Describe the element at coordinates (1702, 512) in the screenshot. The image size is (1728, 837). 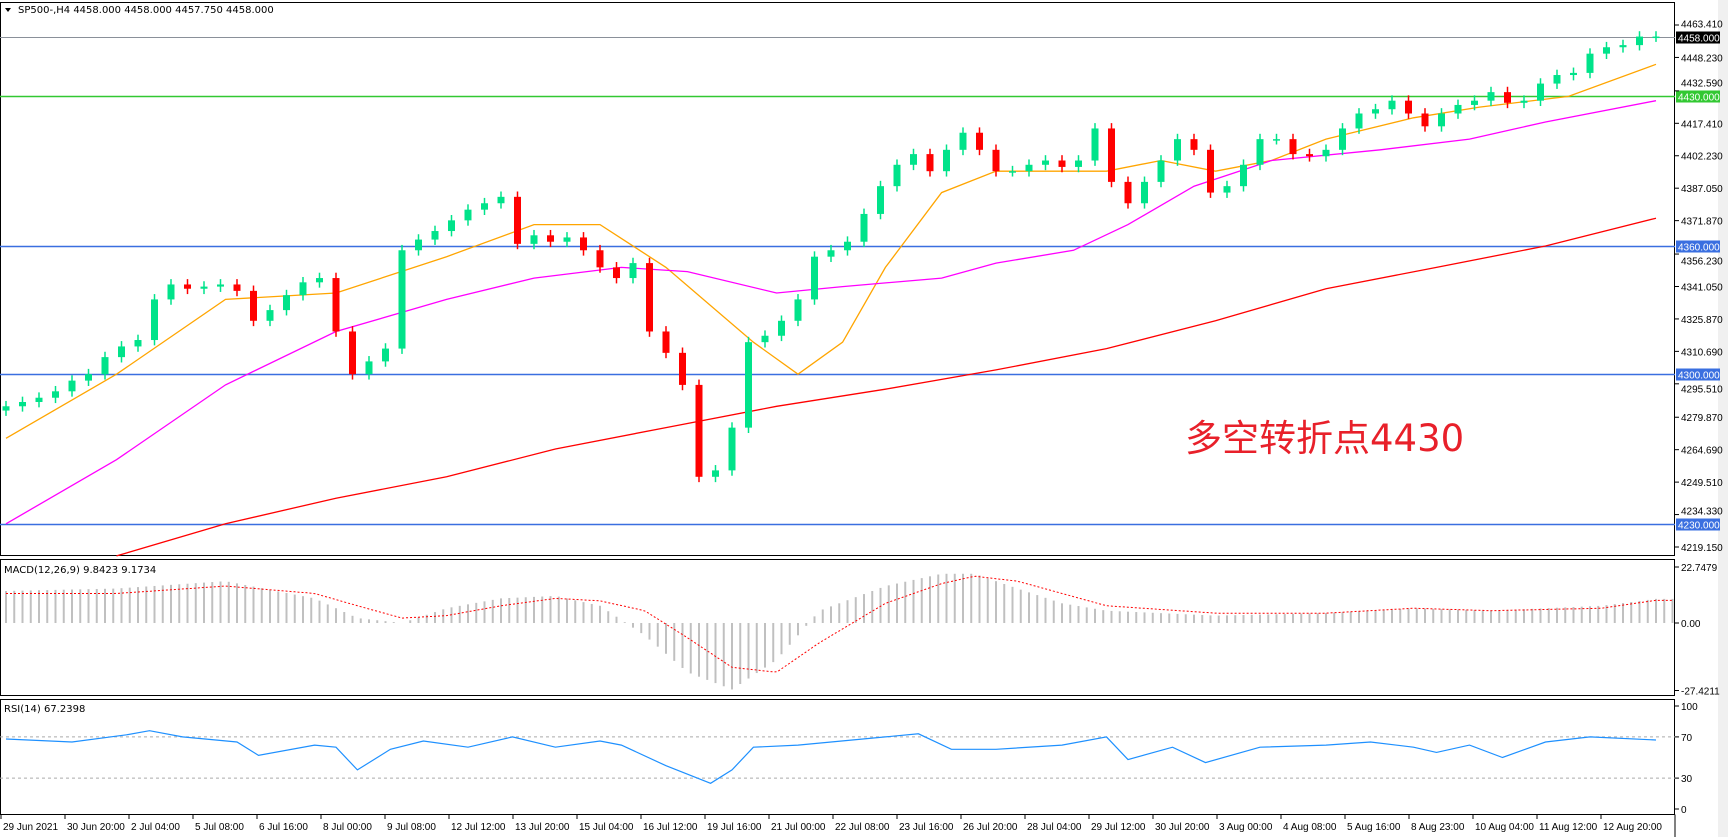
I see `price-tick-label: 4234.330` at that location.